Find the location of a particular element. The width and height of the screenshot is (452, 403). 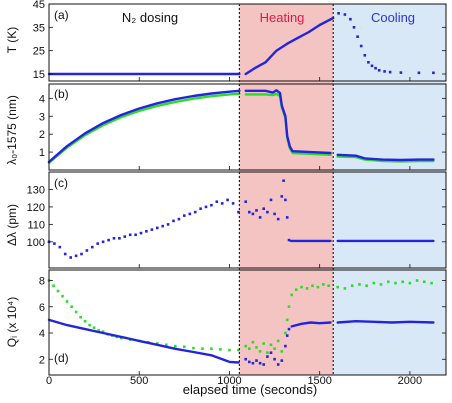

y-axis-label-b: λ₀-1575 (nm) is located at coordinates (12, 130).